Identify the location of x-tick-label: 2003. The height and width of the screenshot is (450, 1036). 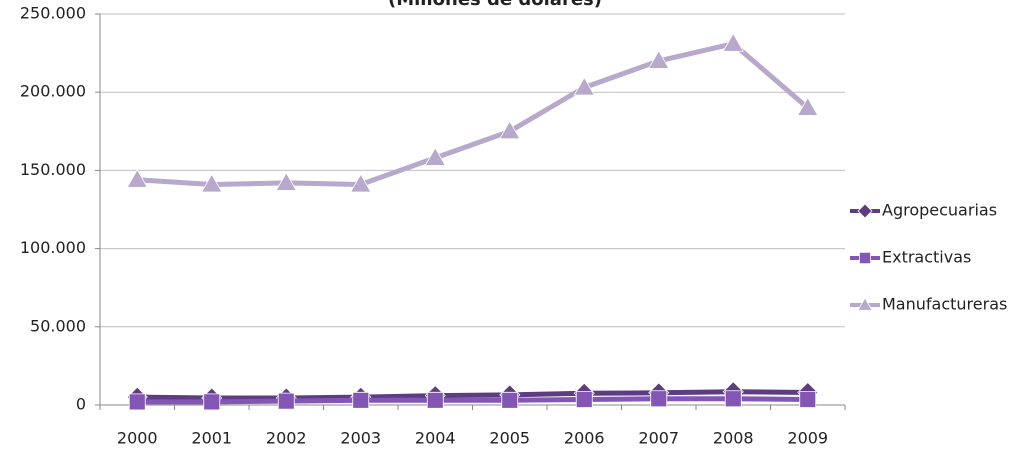
(360, 438).